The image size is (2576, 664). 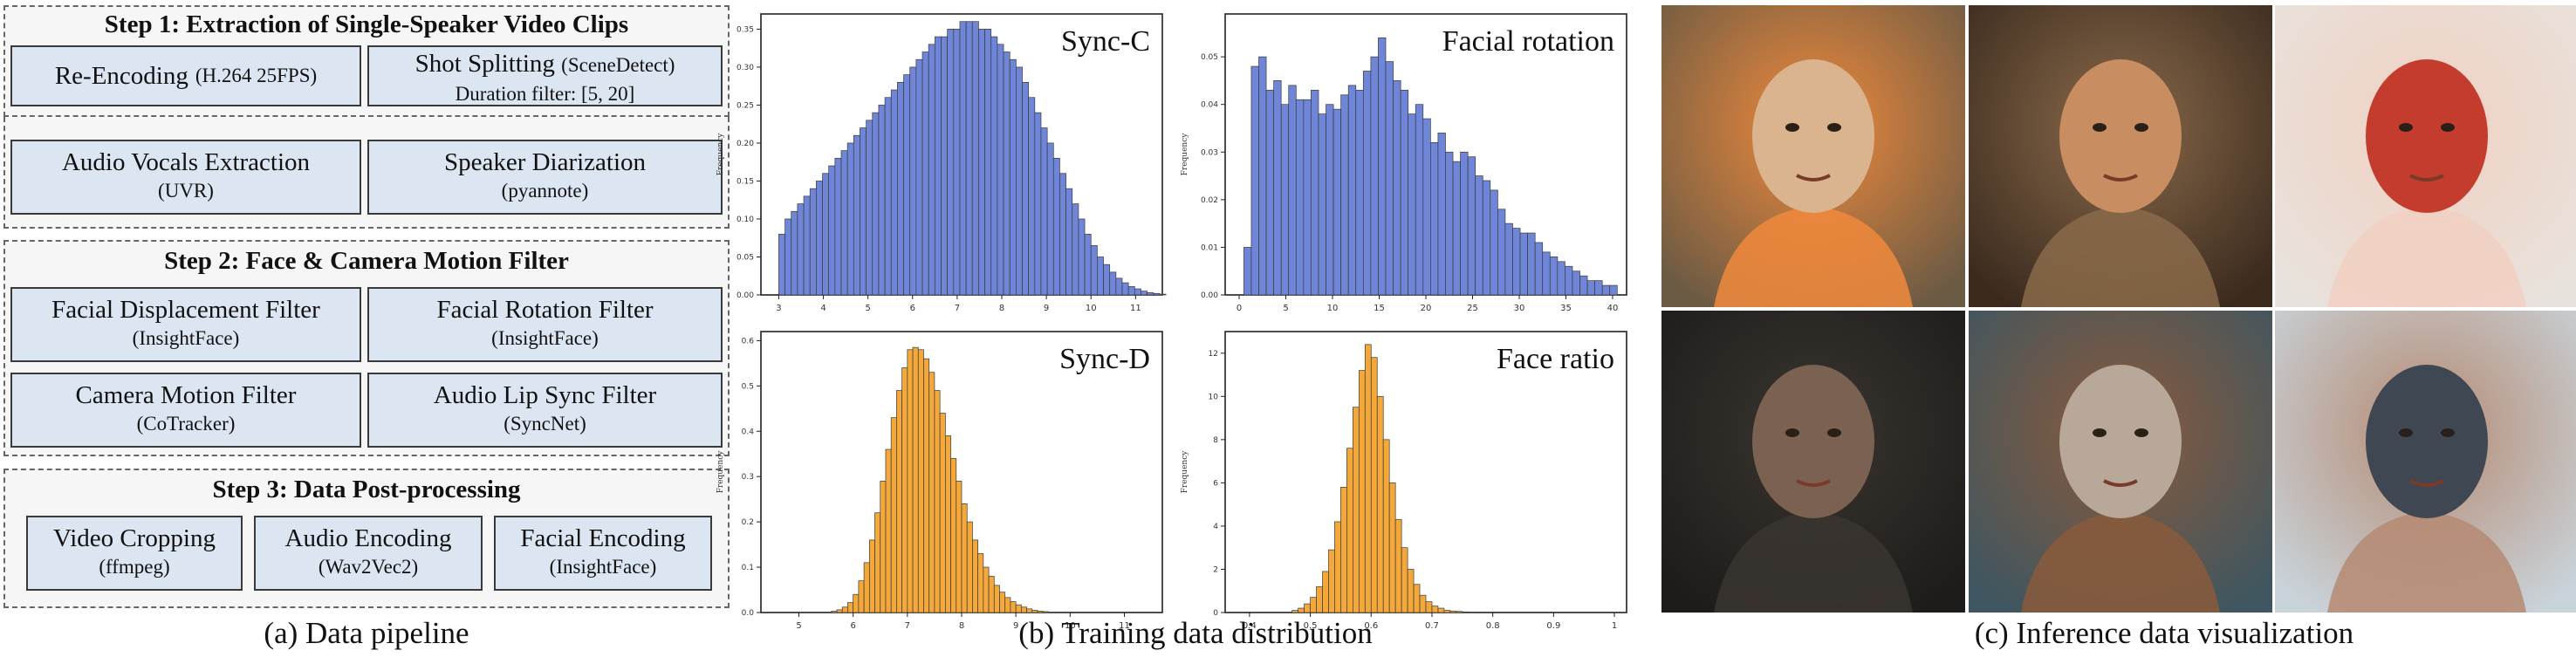 What do you see at coordinates (1215, 569) in the screenshot?
I see `y-tick-label: 2` at bounding box center [1215, 569].